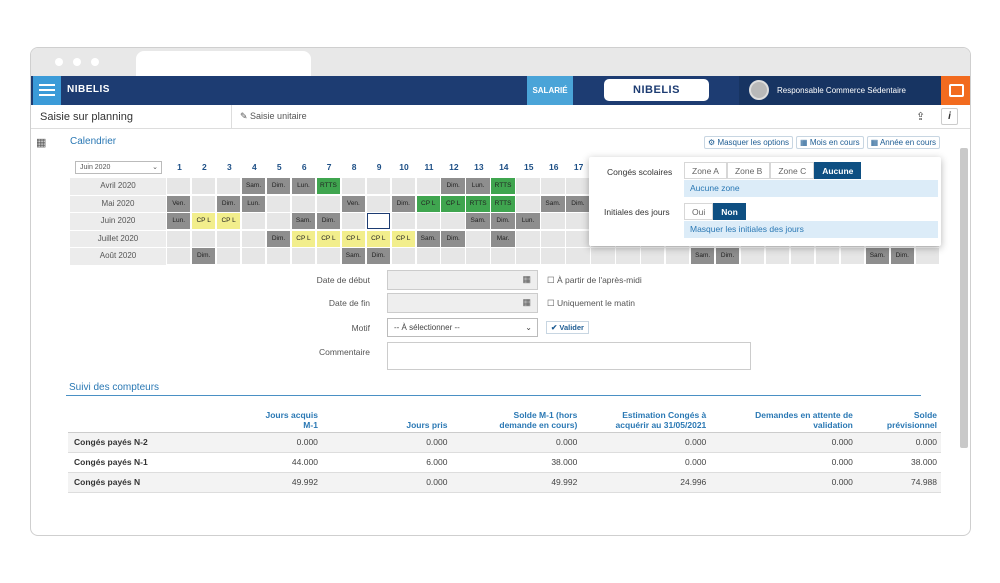  I want to click on day-cell: Mar., so click(503, 238).